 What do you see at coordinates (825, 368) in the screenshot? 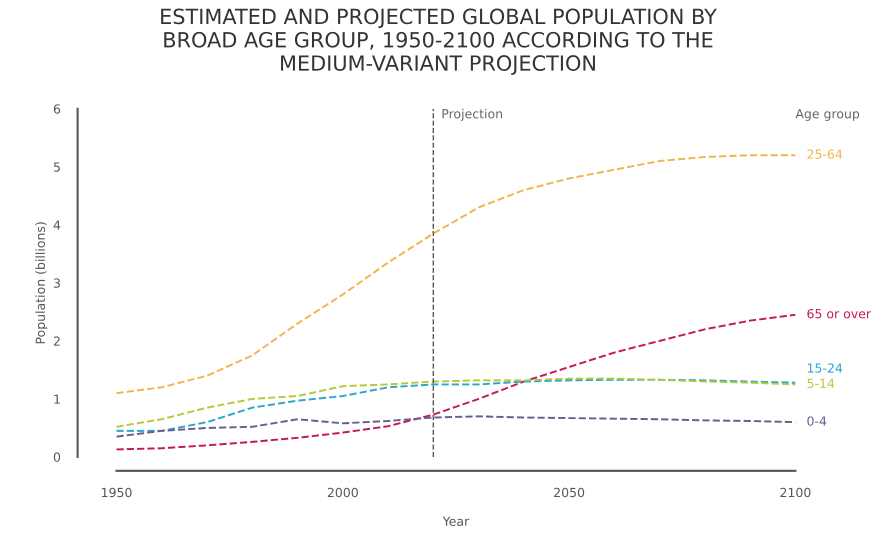
I see `series-label: 15-24` at bounding box center [825, 368].